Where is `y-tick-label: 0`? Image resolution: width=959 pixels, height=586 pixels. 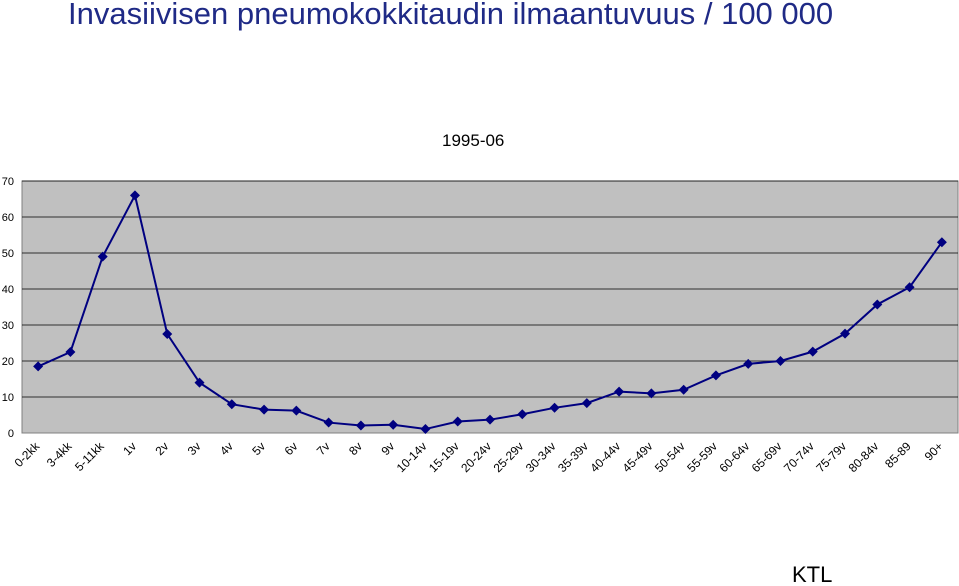
y-tick-label: 0 is located at coordinates (11, 434).